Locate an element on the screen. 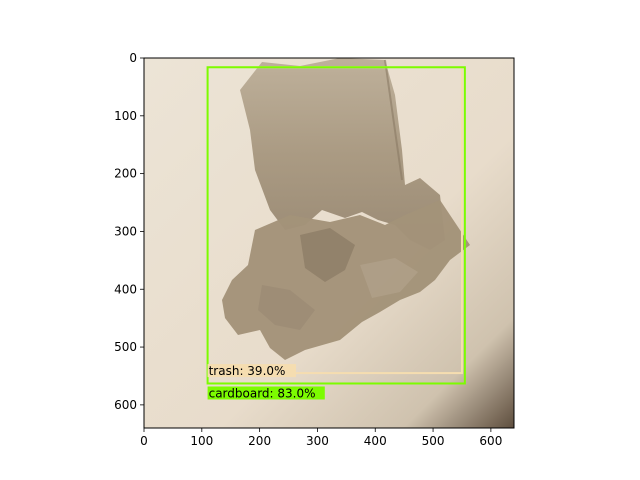  y-tick-label: 300 is located at coordinates (125, 231).